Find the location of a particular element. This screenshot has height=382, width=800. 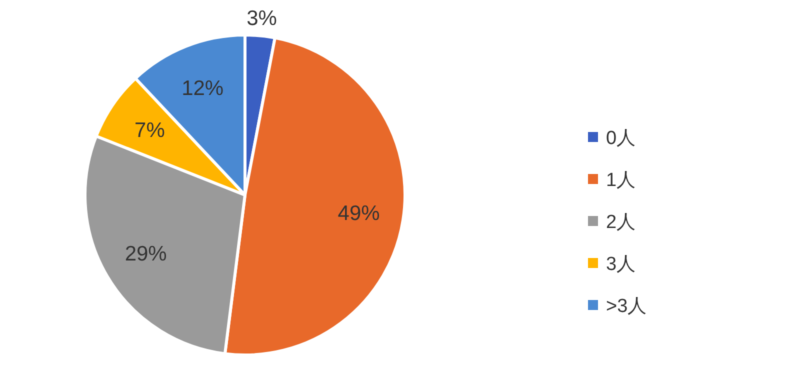

legend-label: 2人 is located at coordinates (621, 222).